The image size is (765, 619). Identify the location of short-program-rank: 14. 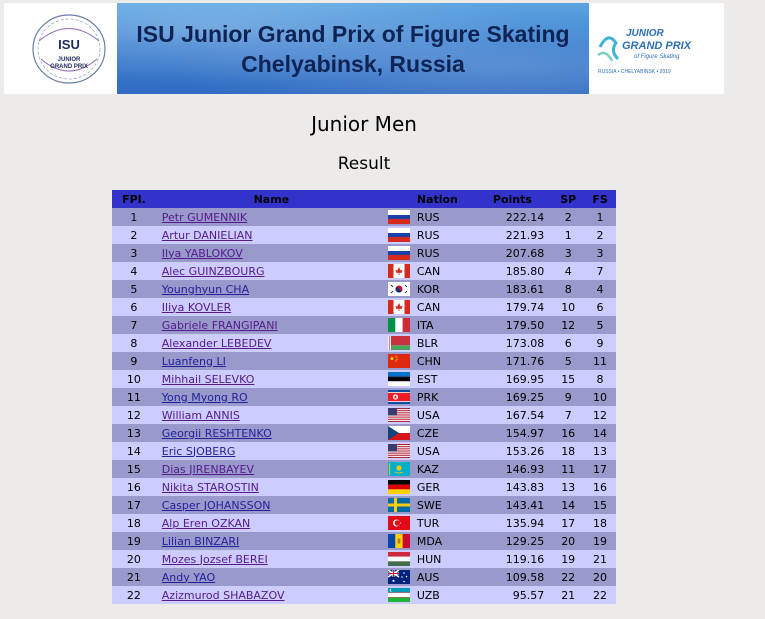
(568, 505).